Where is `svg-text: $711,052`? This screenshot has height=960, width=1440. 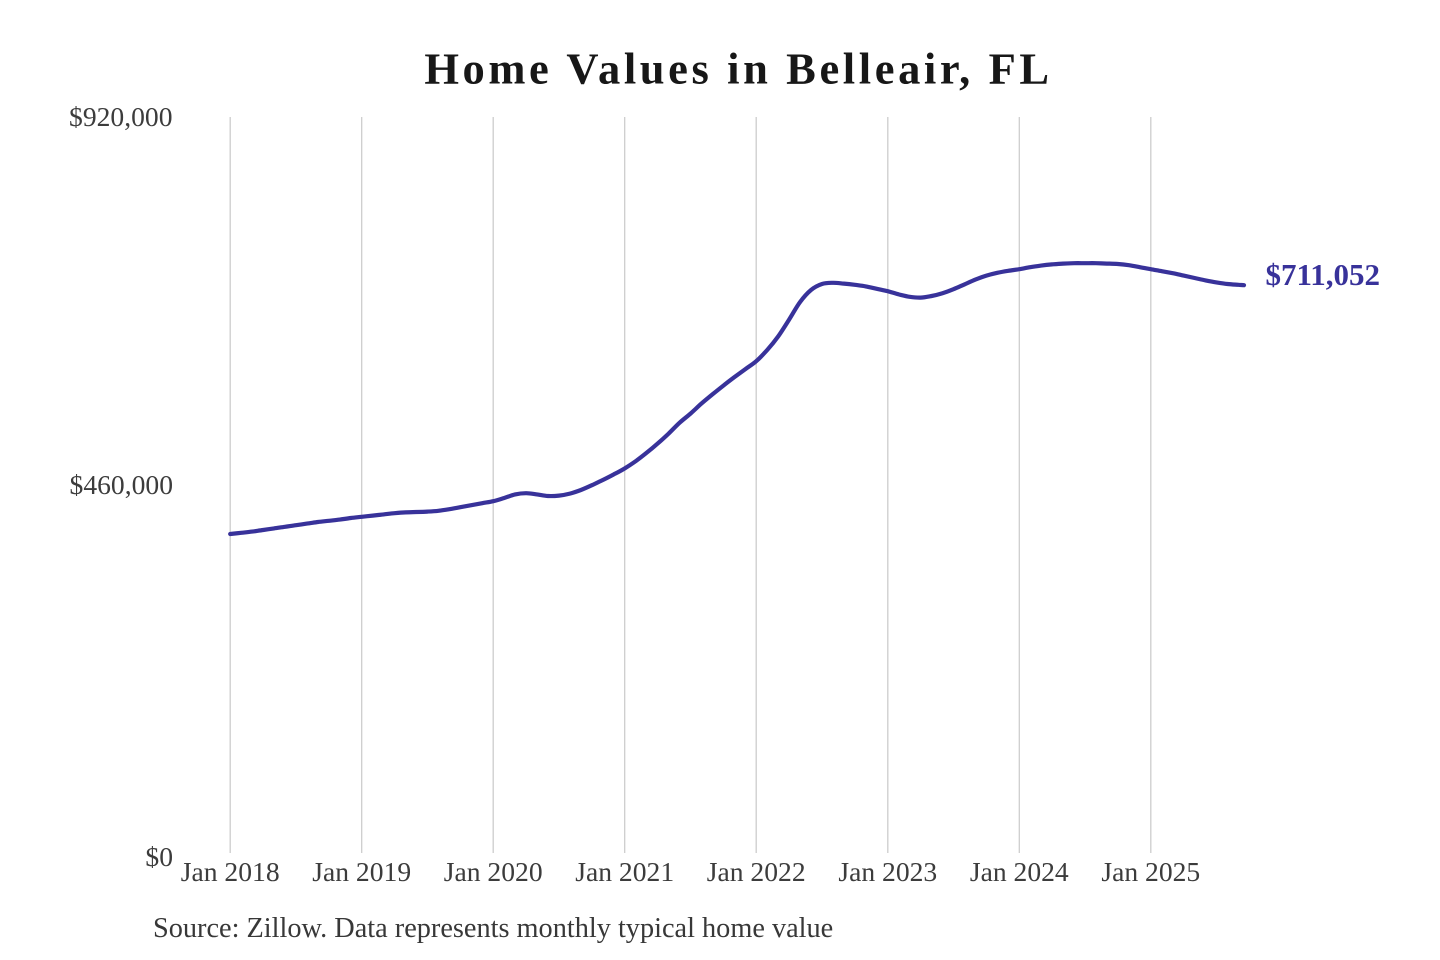 svg-text: $711,052 is located at coordinates (1323, 274).